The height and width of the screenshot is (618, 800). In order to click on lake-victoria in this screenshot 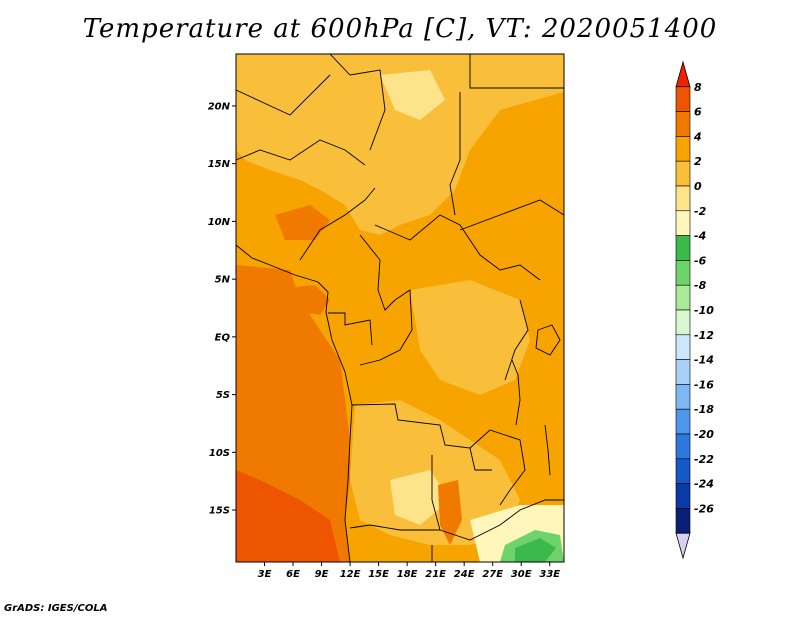, I will do `click(548, 340)`.